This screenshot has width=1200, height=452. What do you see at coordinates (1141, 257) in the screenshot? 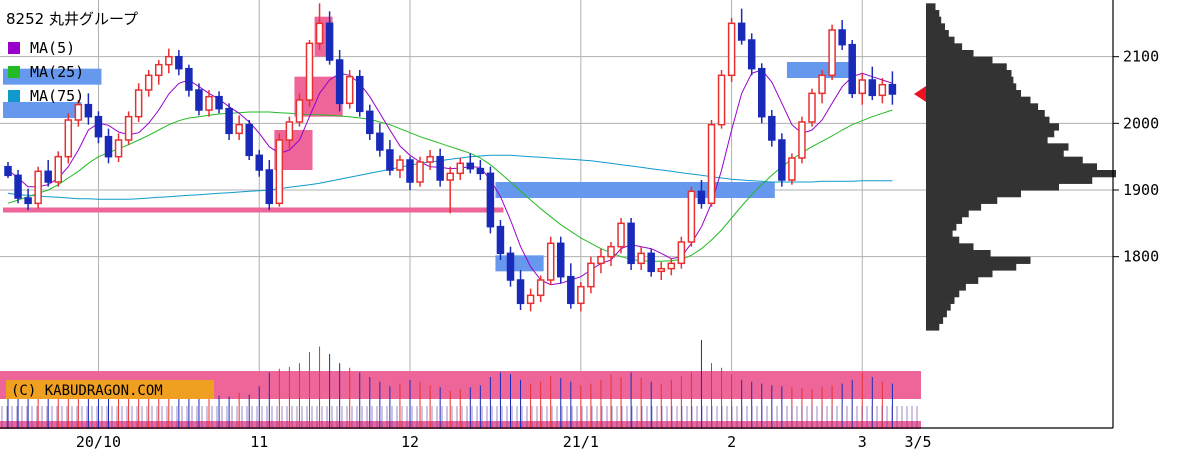
I see `y-tick-label: 1800` at bounding box center [1141, 257].